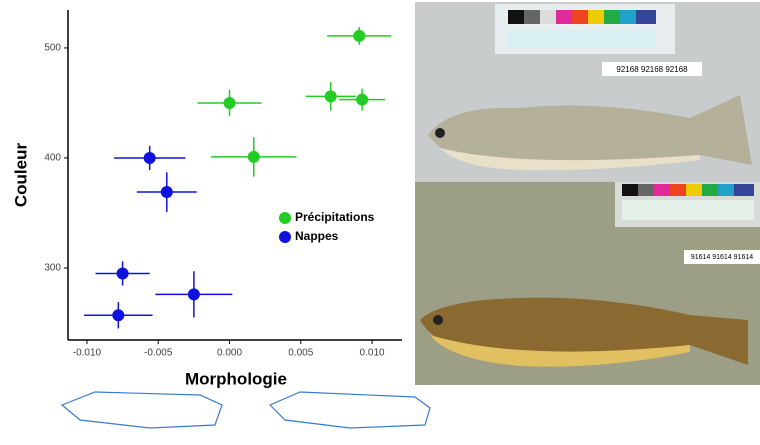 The image size is (760, 445). Describe the element at coordinates (236, 378) in the screenshot. I see `x-axis-label: Morphologie` at that location.